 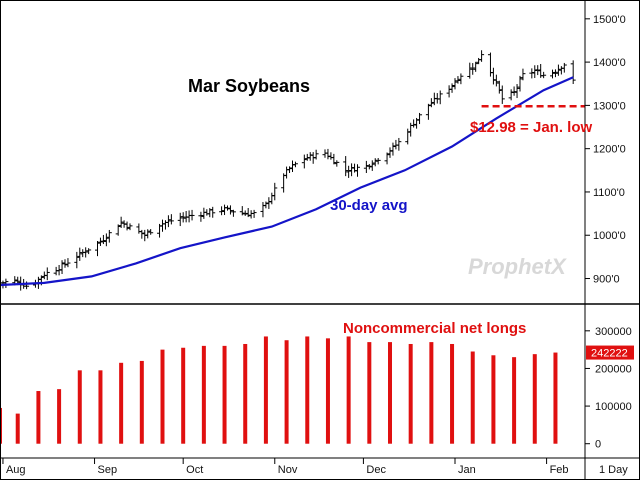 What do you see at coordinates (517, 266) in the screenshot?
I see `watermark-logo: ProphetX` at bounding box center [517, 266].